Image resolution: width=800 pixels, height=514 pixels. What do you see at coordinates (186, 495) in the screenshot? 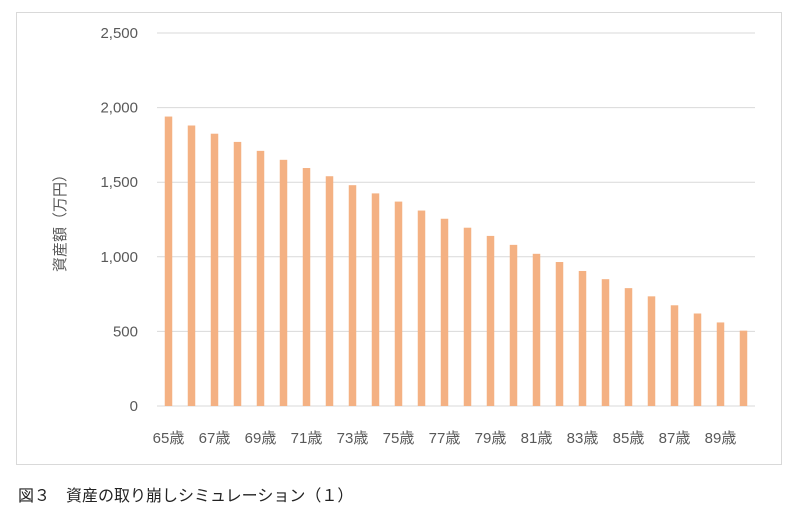
I see `figure-caption: 図３ 資産の取り崩しシミュレーション（１）` at bounding box center [186, 495].